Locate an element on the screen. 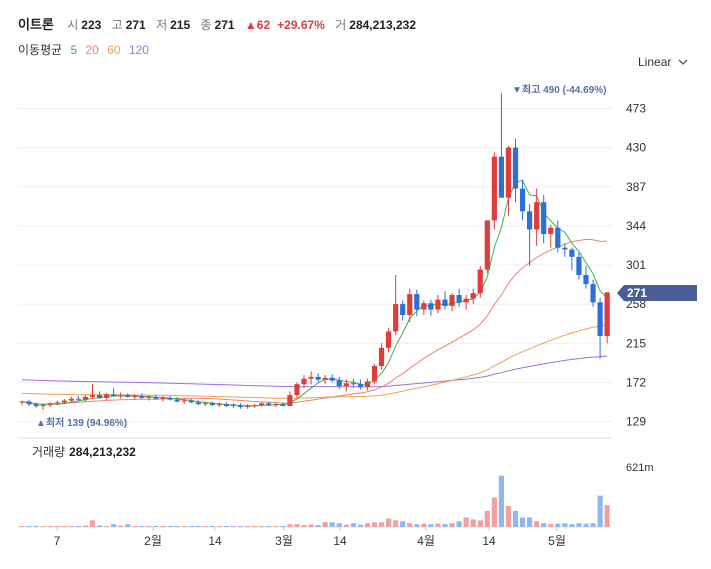 The image size is (711, 569). volume-axis-label: 621m is located at coordinates (640, 468).